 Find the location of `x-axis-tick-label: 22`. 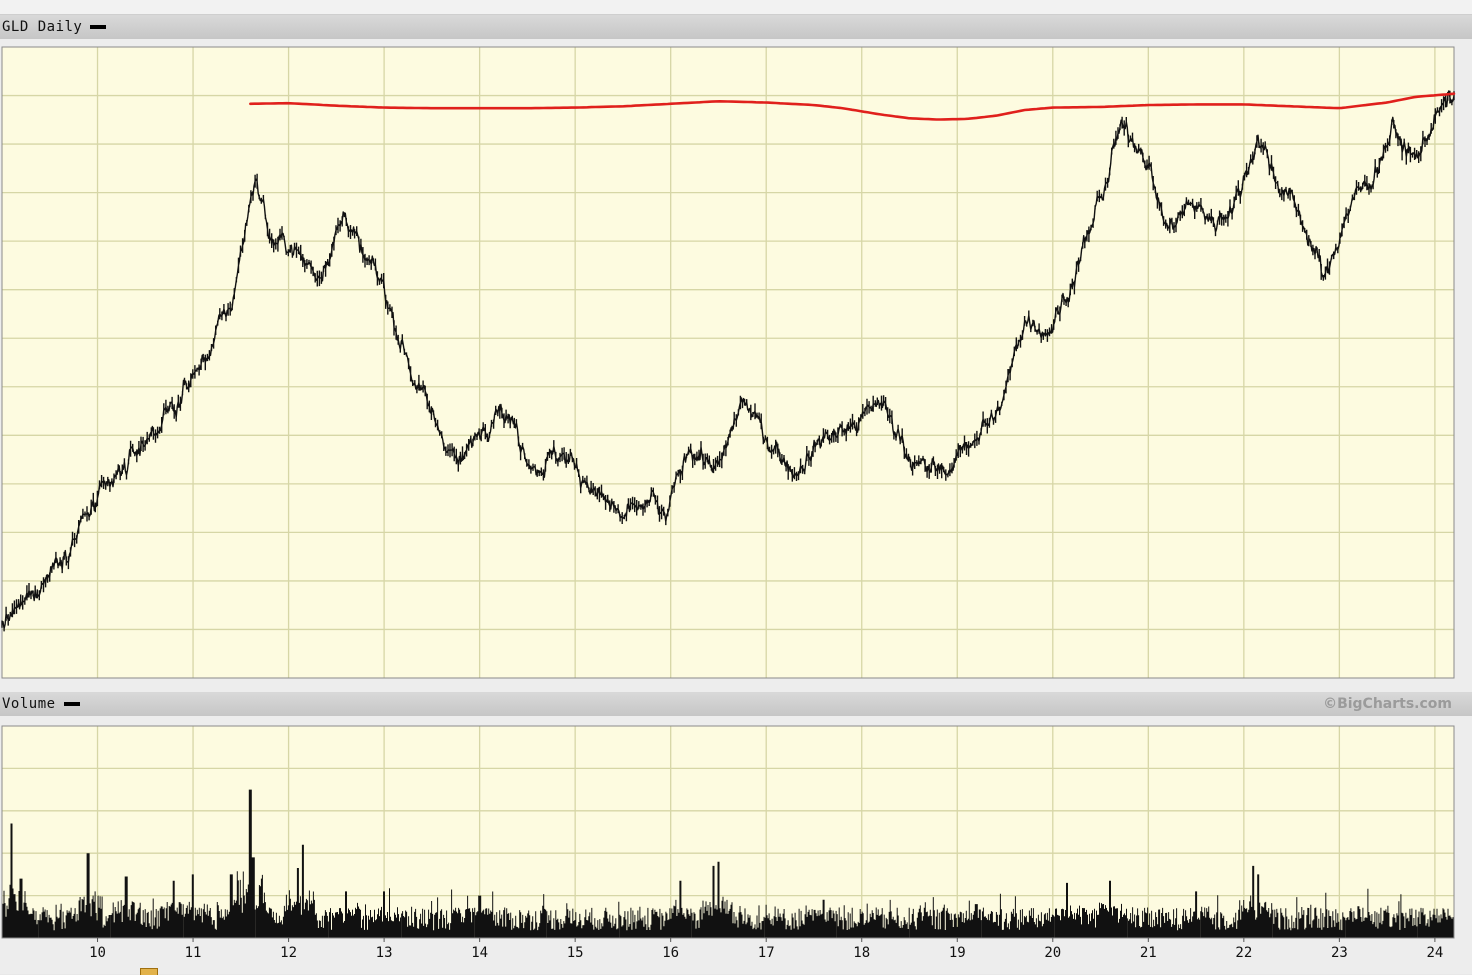

x-axis-tick-label: 22 is located at coordinates (1243, 953).